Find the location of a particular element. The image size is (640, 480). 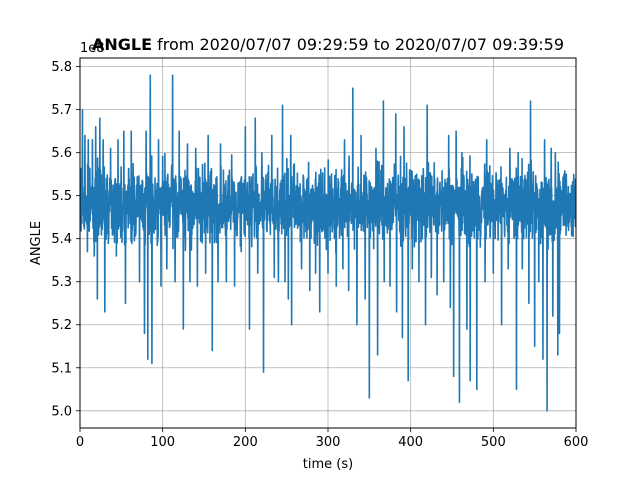

chart-title-bold: ANGLE is located at coordinates (122, 44).